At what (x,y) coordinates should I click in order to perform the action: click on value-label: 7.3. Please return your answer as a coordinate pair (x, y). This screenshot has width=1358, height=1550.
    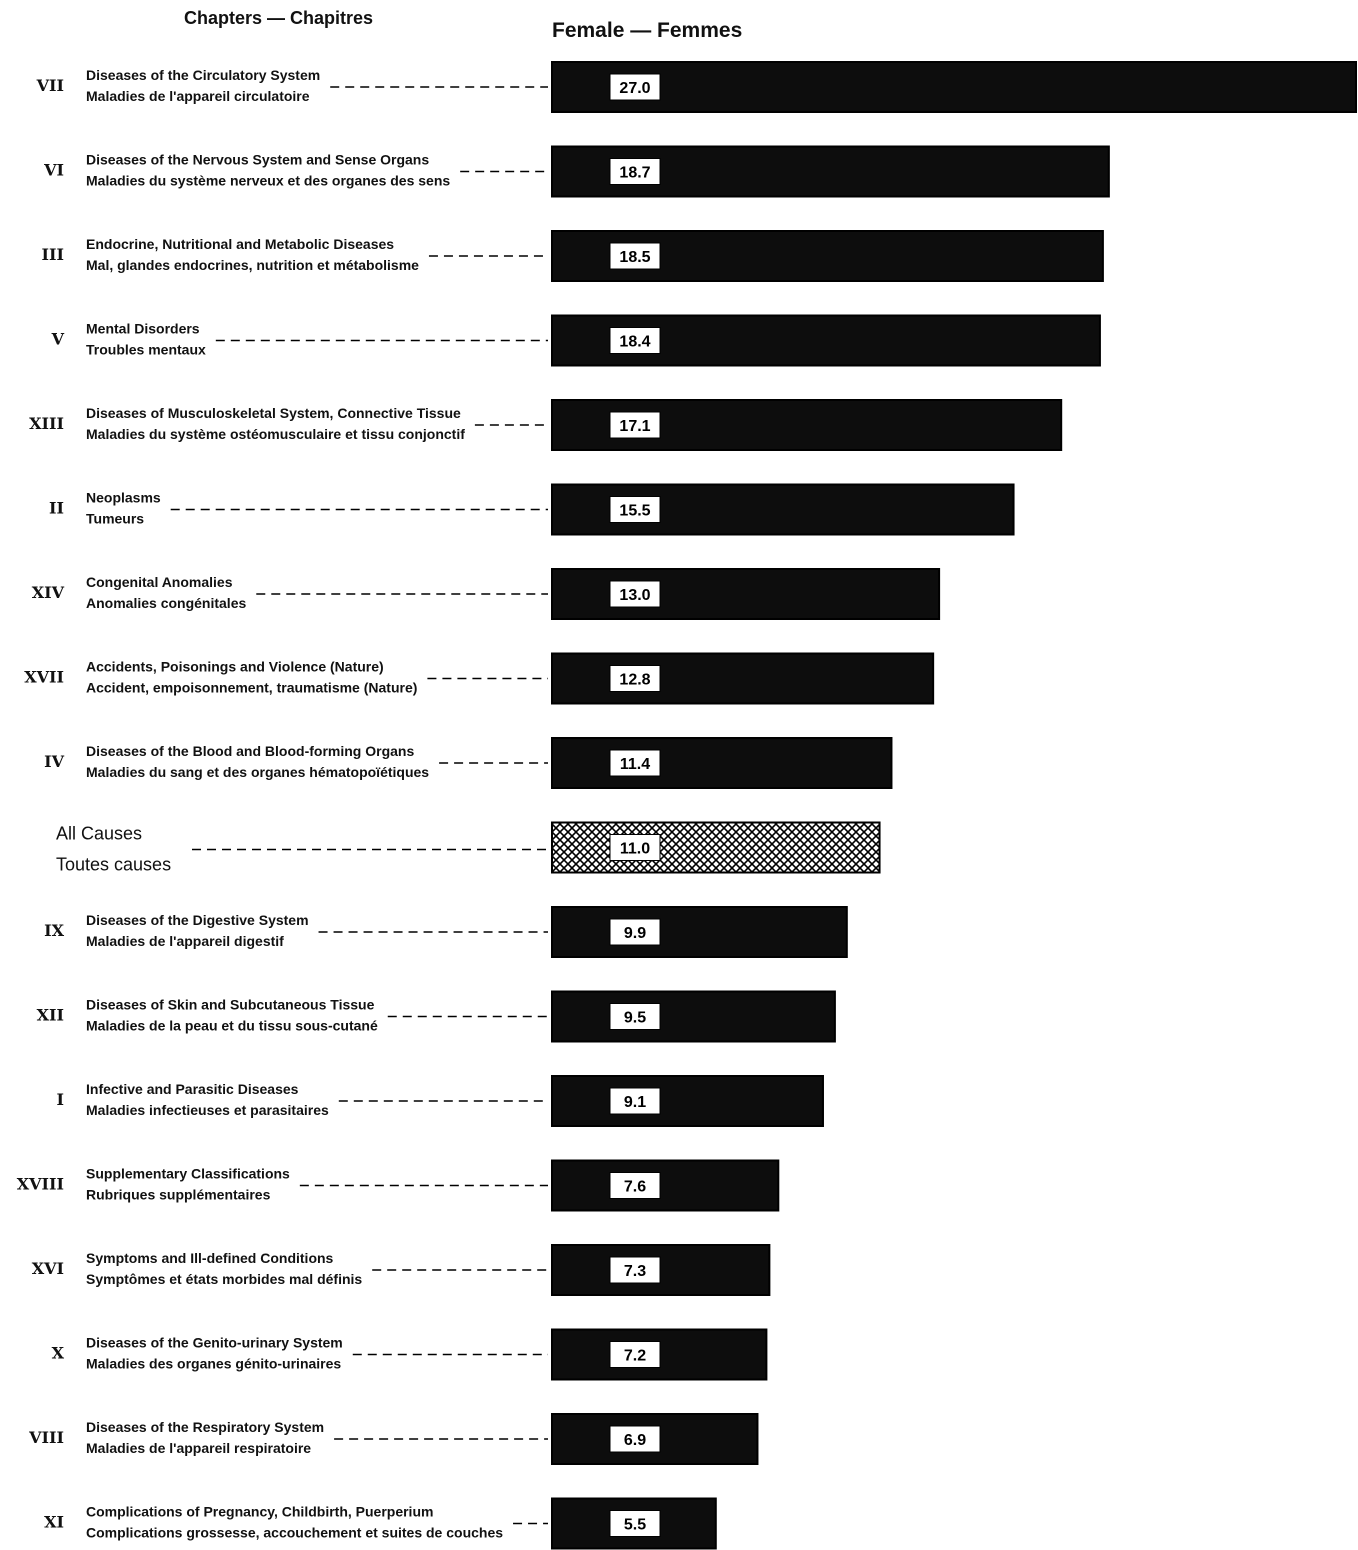
    Looking at the image, I should click on (635, 1271).